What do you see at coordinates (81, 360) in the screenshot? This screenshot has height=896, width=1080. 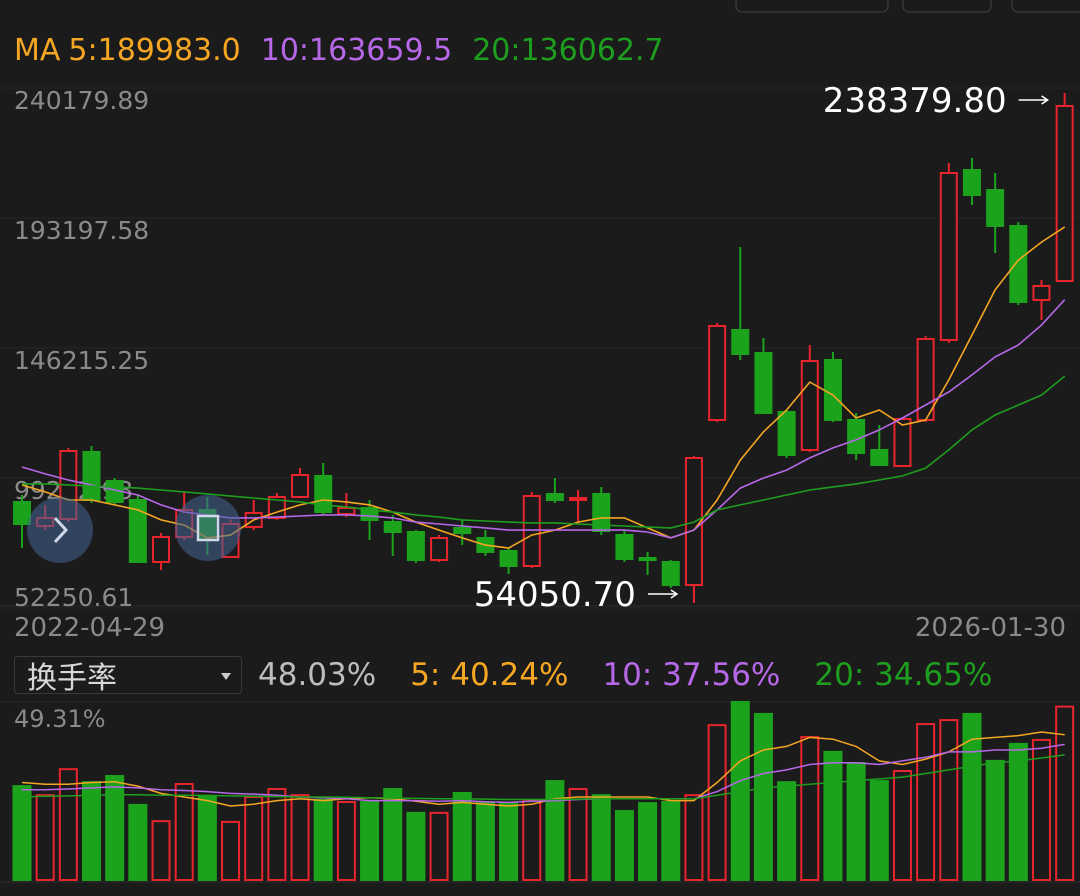 I see `y-tick-label: 146215.25` at bounding box center [81, 360].